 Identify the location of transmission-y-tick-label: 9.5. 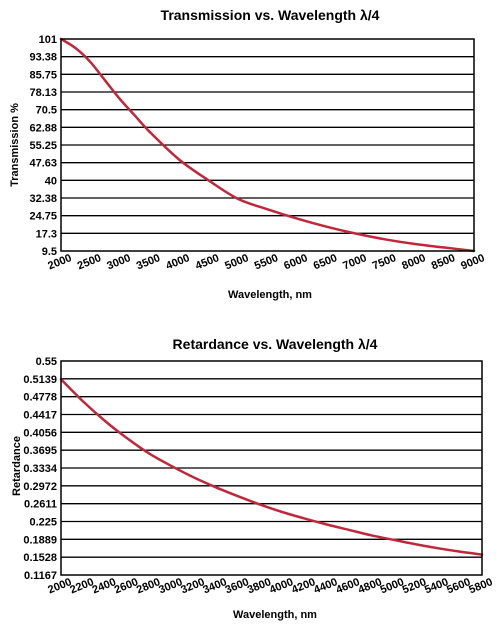
(49, 252).